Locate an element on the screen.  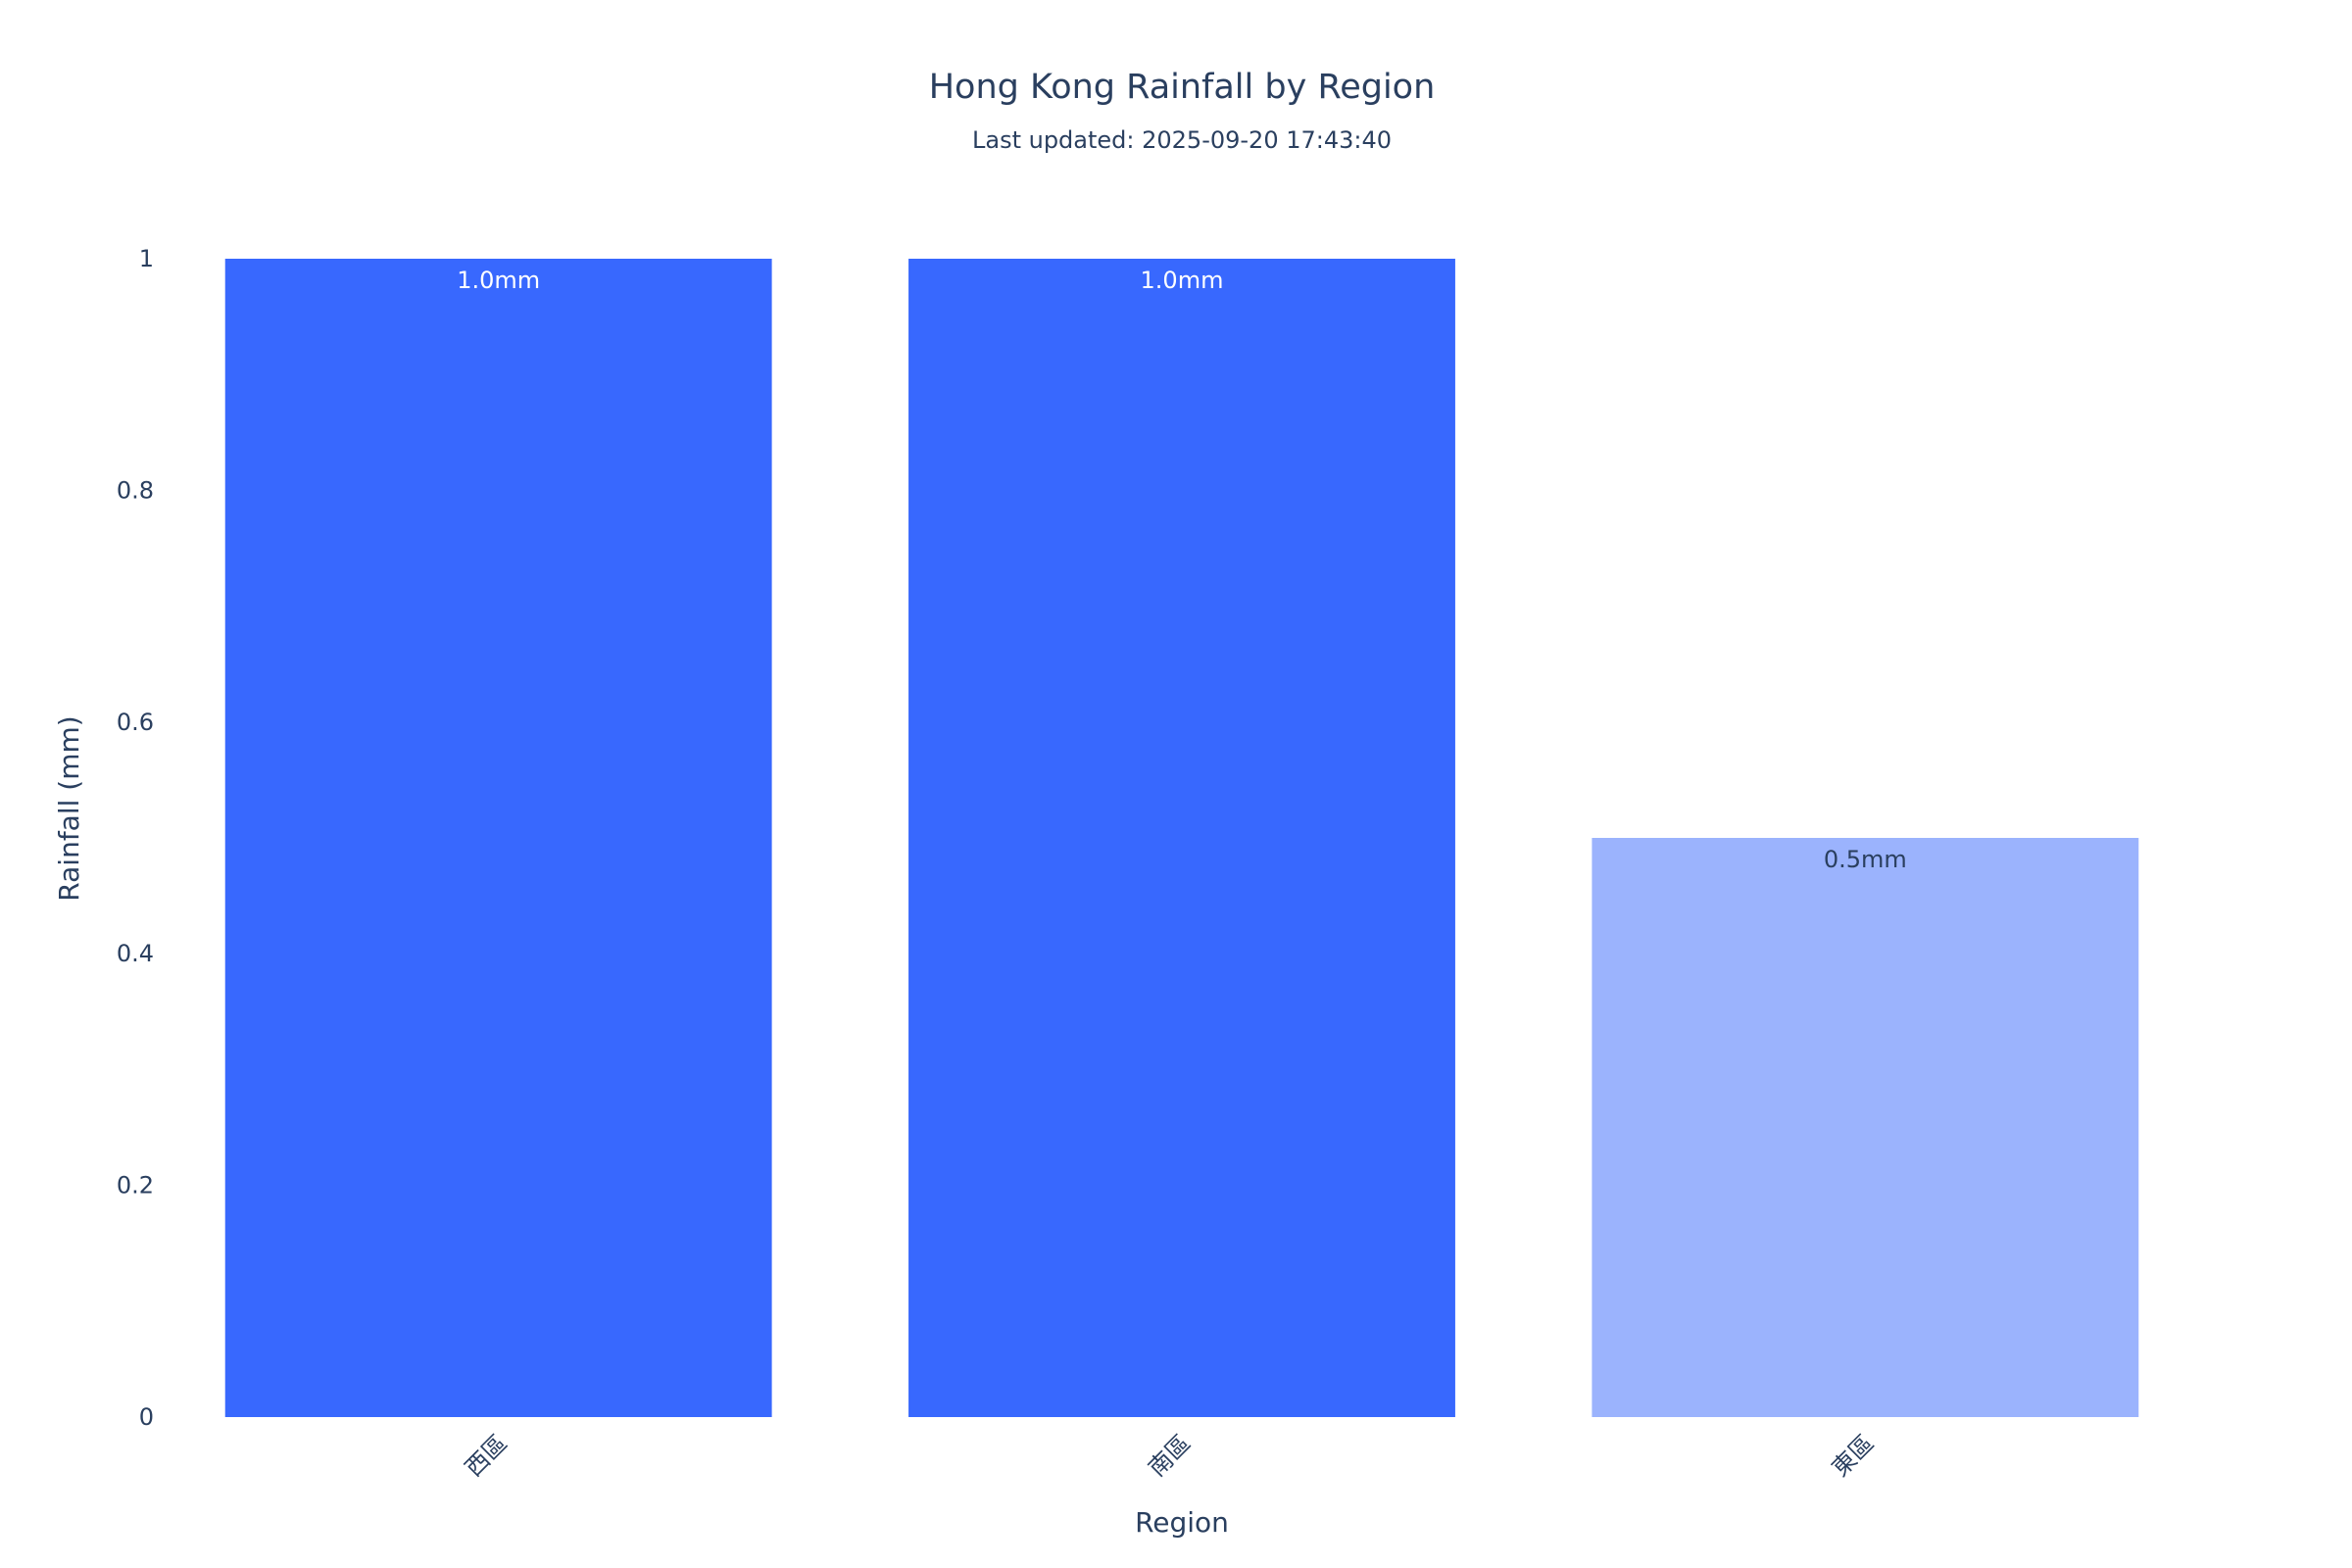
x-tick-label: 南區 is located at coordinates (1171, 1455).